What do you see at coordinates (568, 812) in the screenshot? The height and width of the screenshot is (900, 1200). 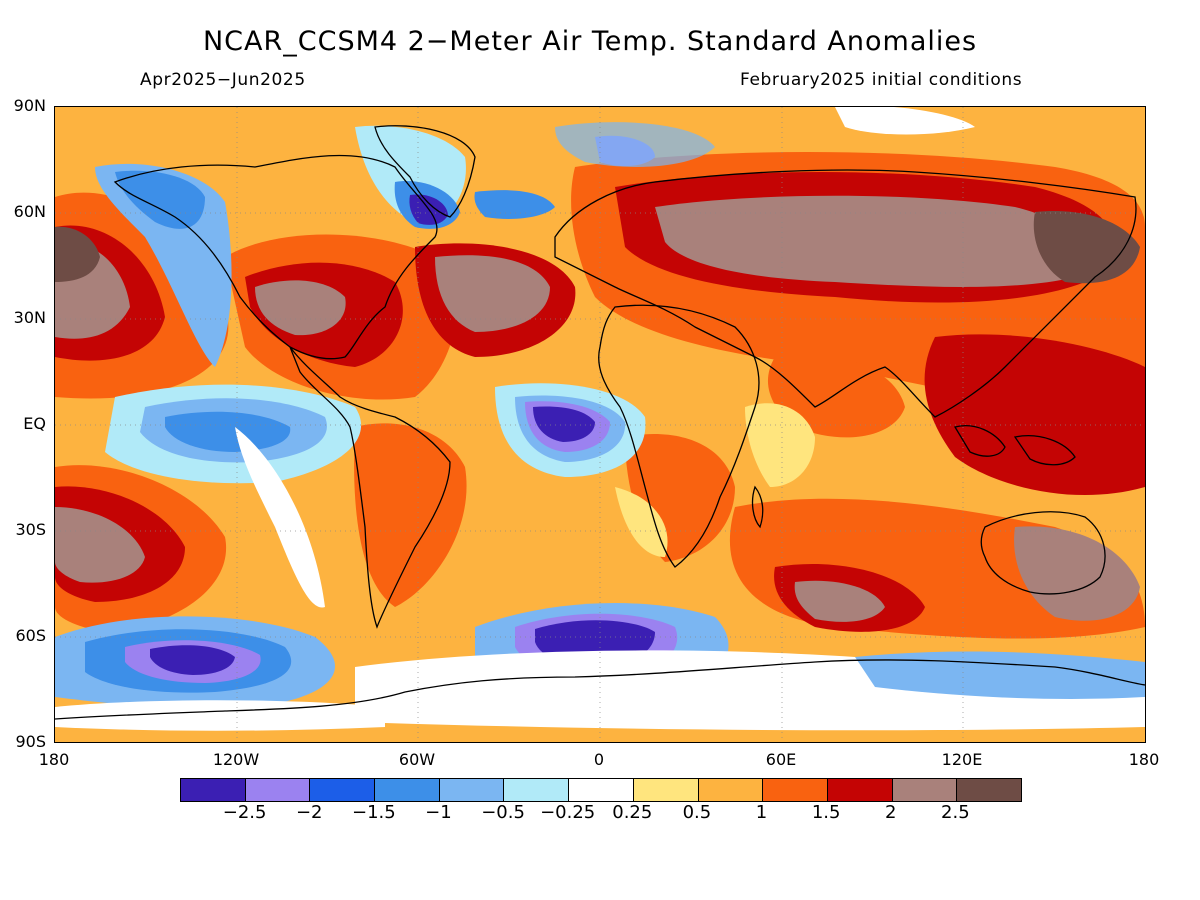 I see `legend-label: −0.25` at bounding box center [568, 812].